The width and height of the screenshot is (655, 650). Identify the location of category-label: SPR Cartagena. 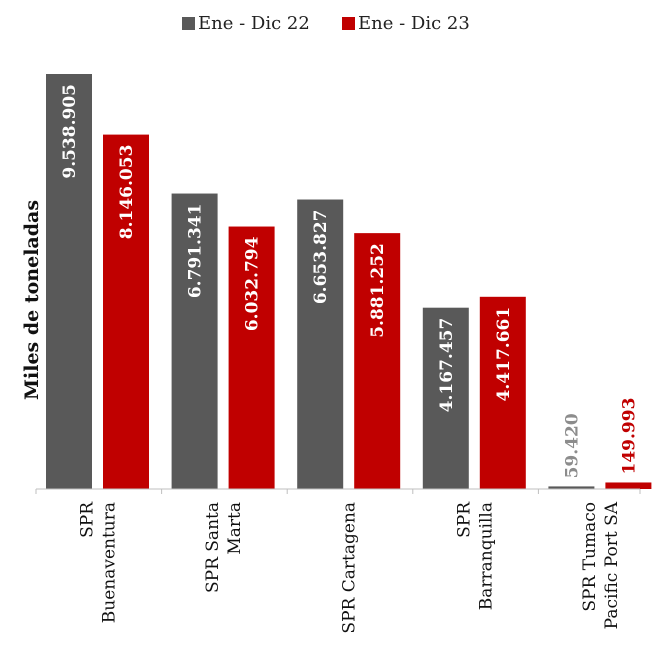
(350, 568).